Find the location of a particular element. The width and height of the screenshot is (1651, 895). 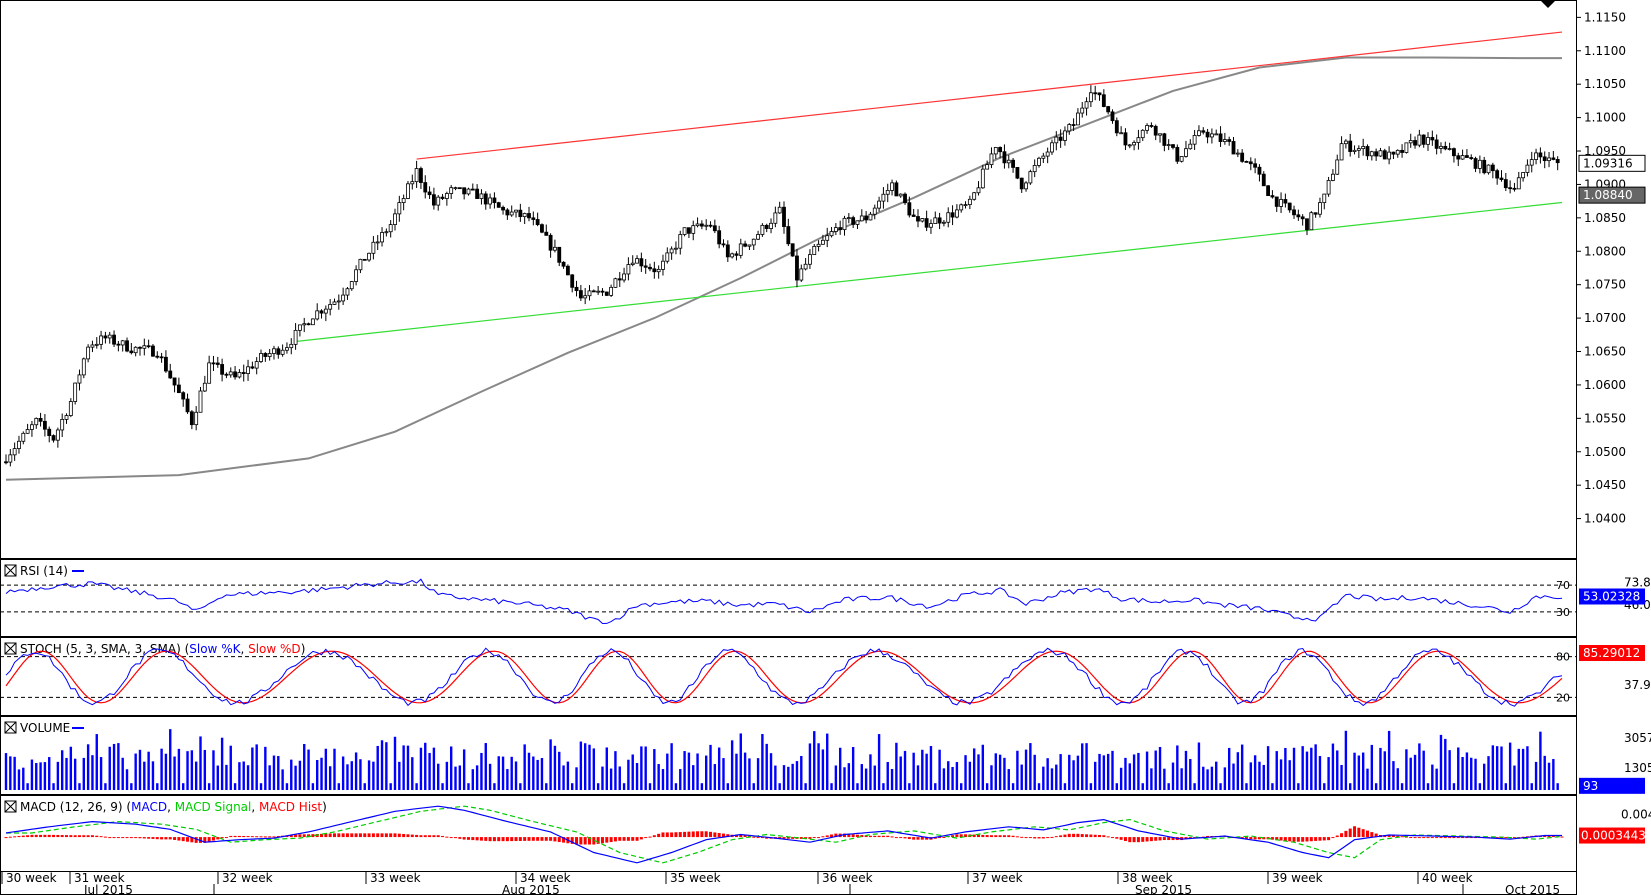

volume-close-icon is located at coordinates (10, 727).